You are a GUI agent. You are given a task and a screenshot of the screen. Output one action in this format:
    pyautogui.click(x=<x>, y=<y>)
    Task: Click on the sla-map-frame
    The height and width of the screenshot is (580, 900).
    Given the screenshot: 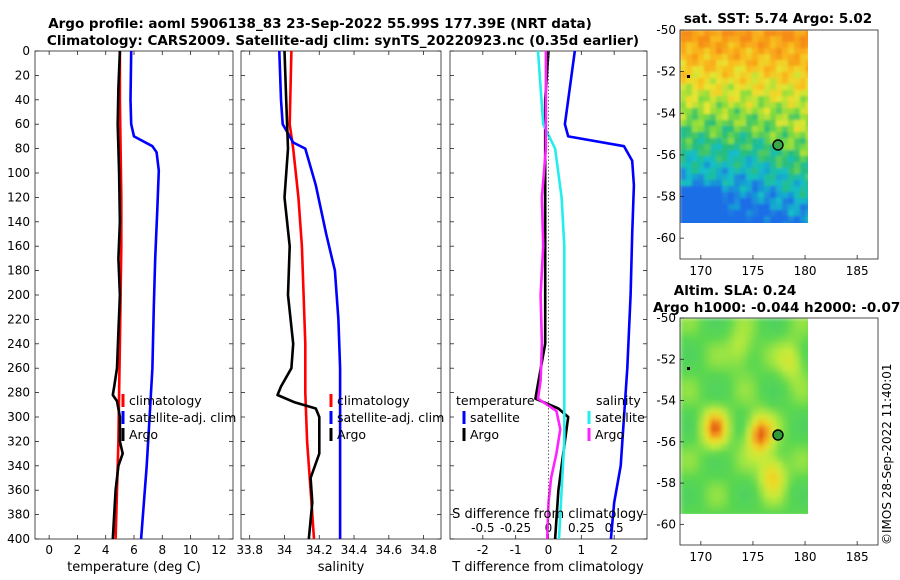 What is the action you would take?
    pyautogui.click(x=779, y=431)
    